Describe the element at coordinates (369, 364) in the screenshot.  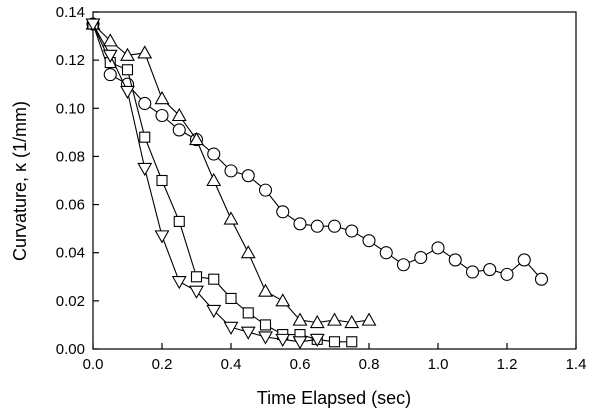
I see `x-tick-label: 0.8` at that location.